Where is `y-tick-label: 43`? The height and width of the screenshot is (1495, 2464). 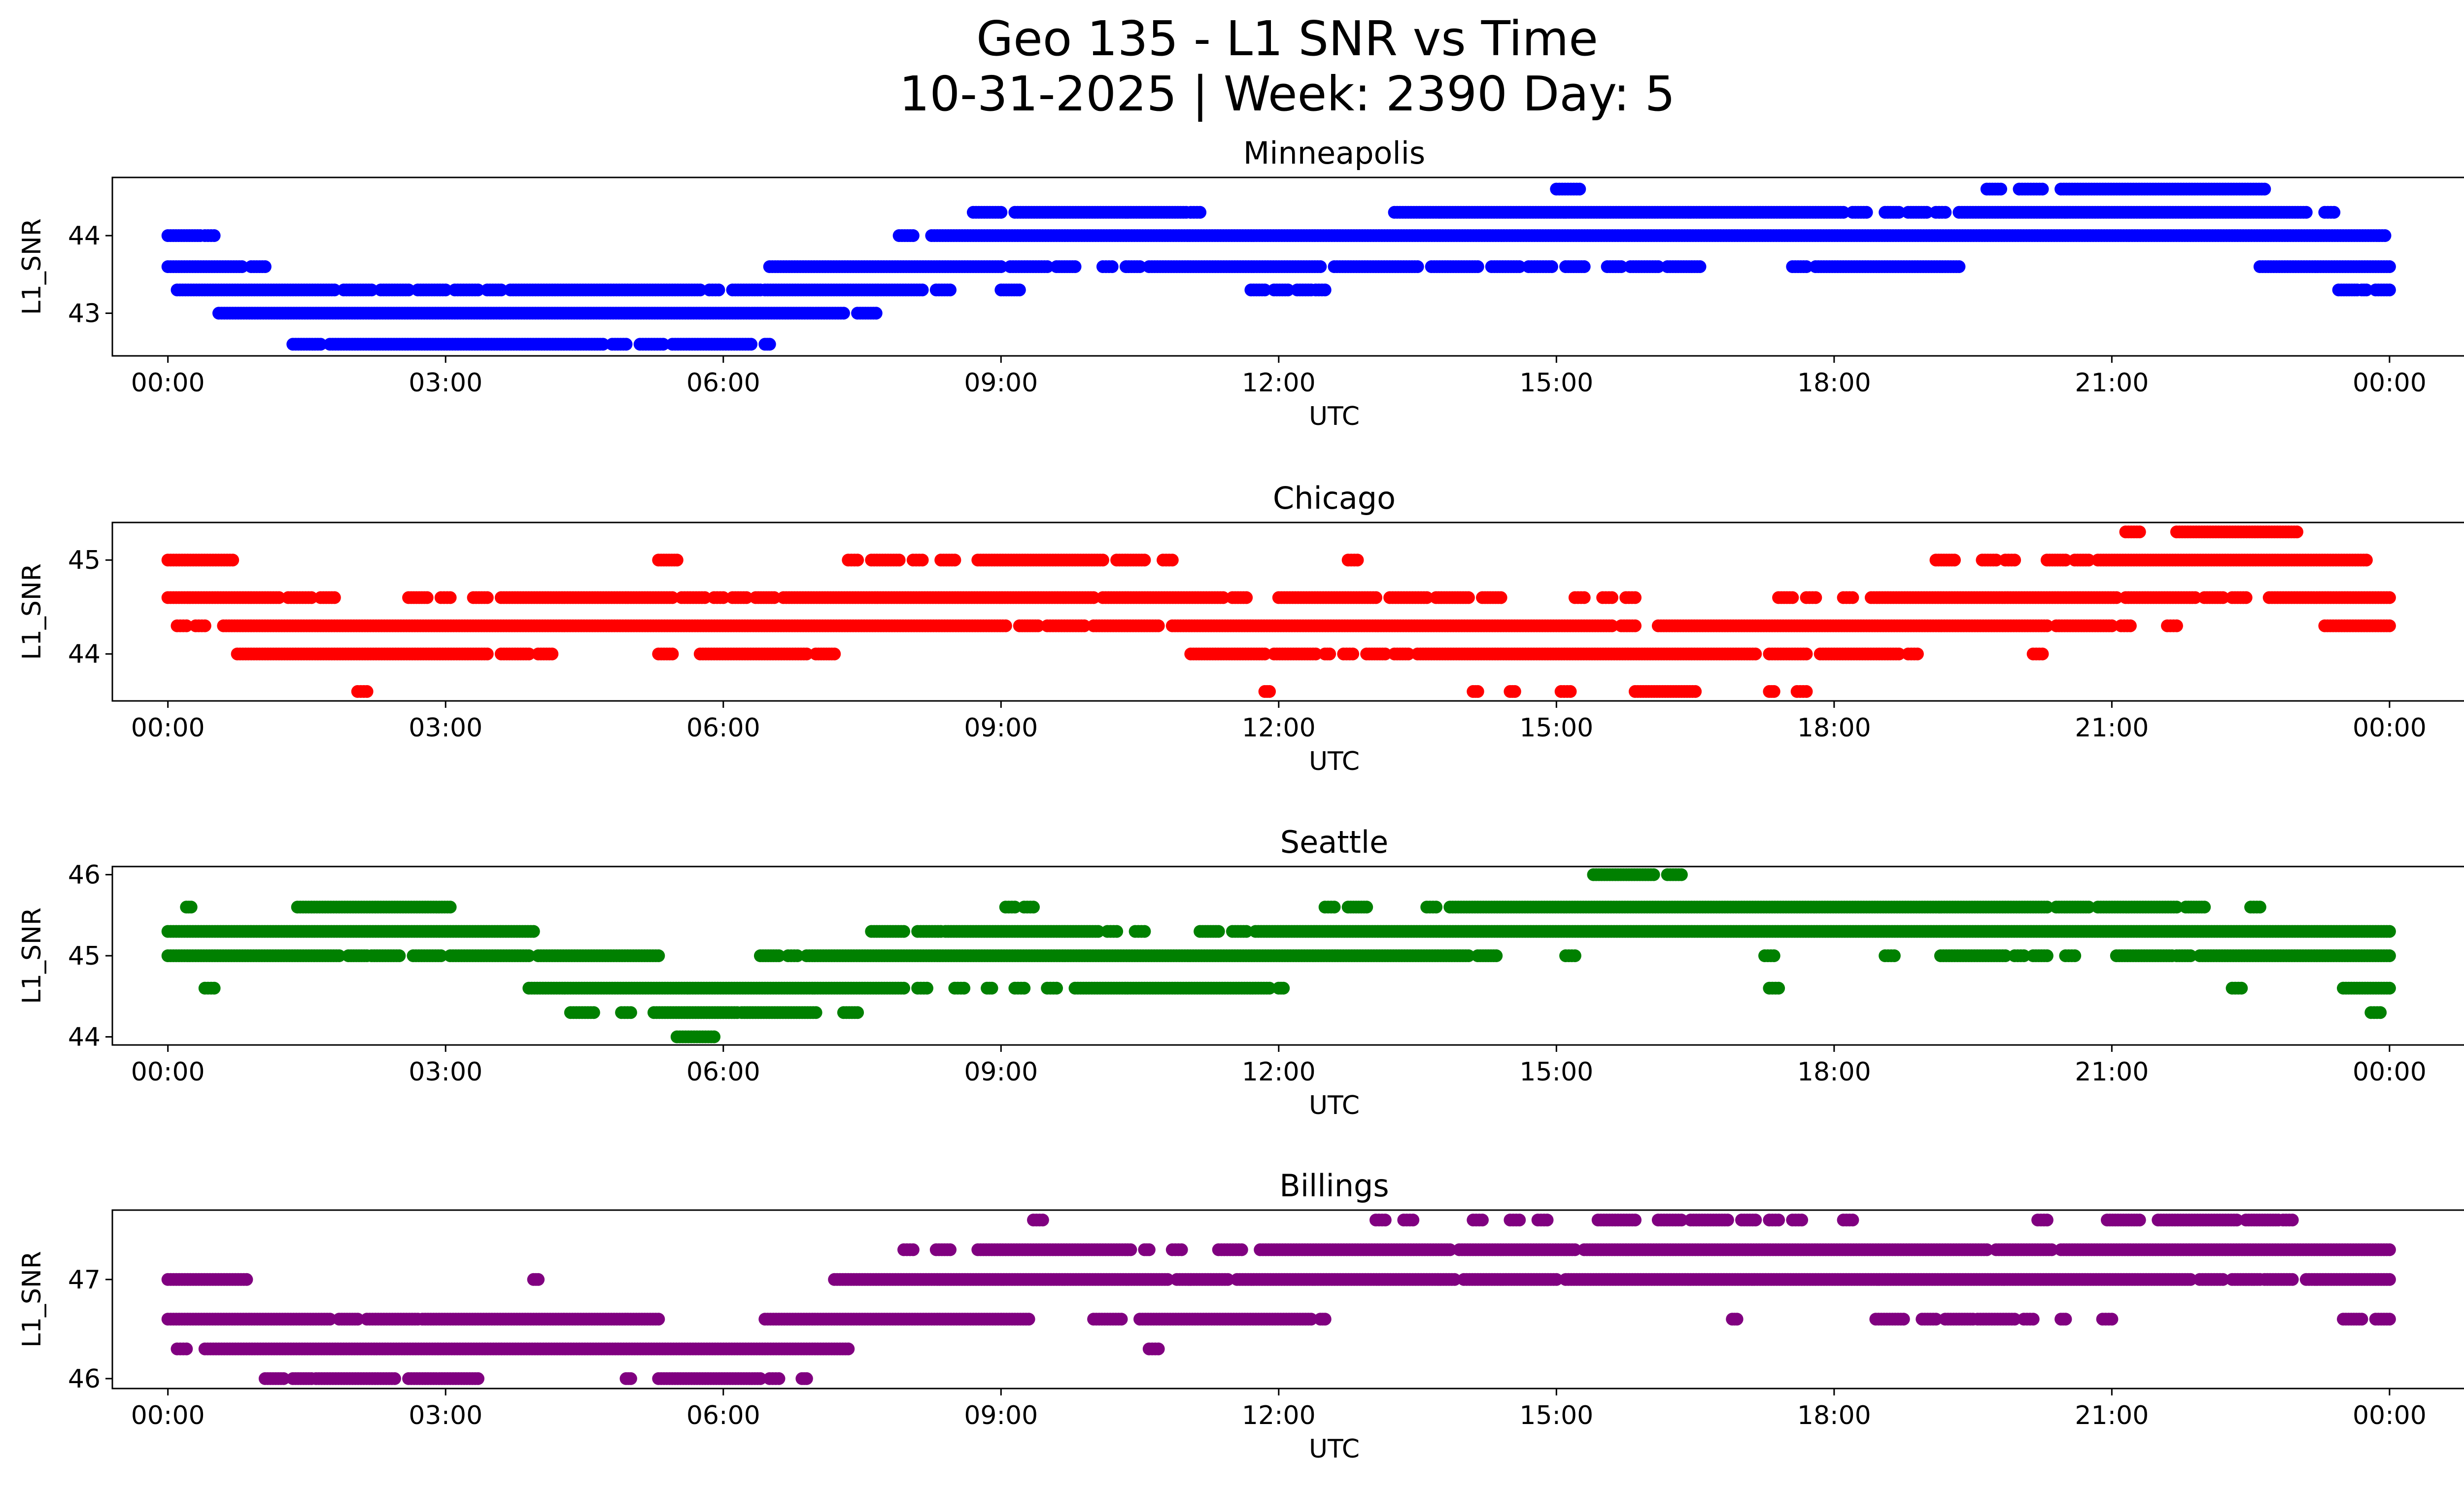
y-tick-label: 43 is located at coordinates (84, 313).